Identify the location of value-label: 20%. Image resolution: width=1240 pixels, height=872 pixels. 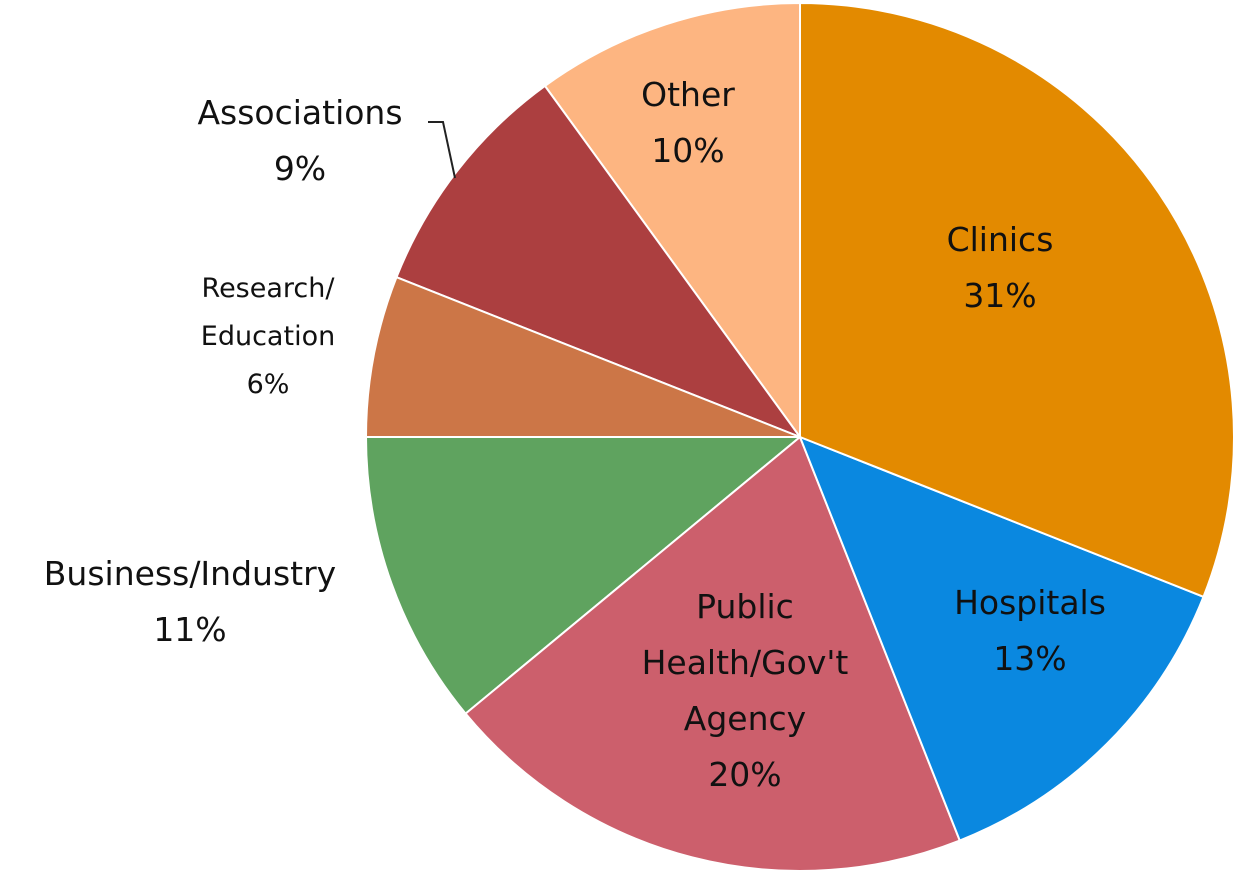
(745, 774).